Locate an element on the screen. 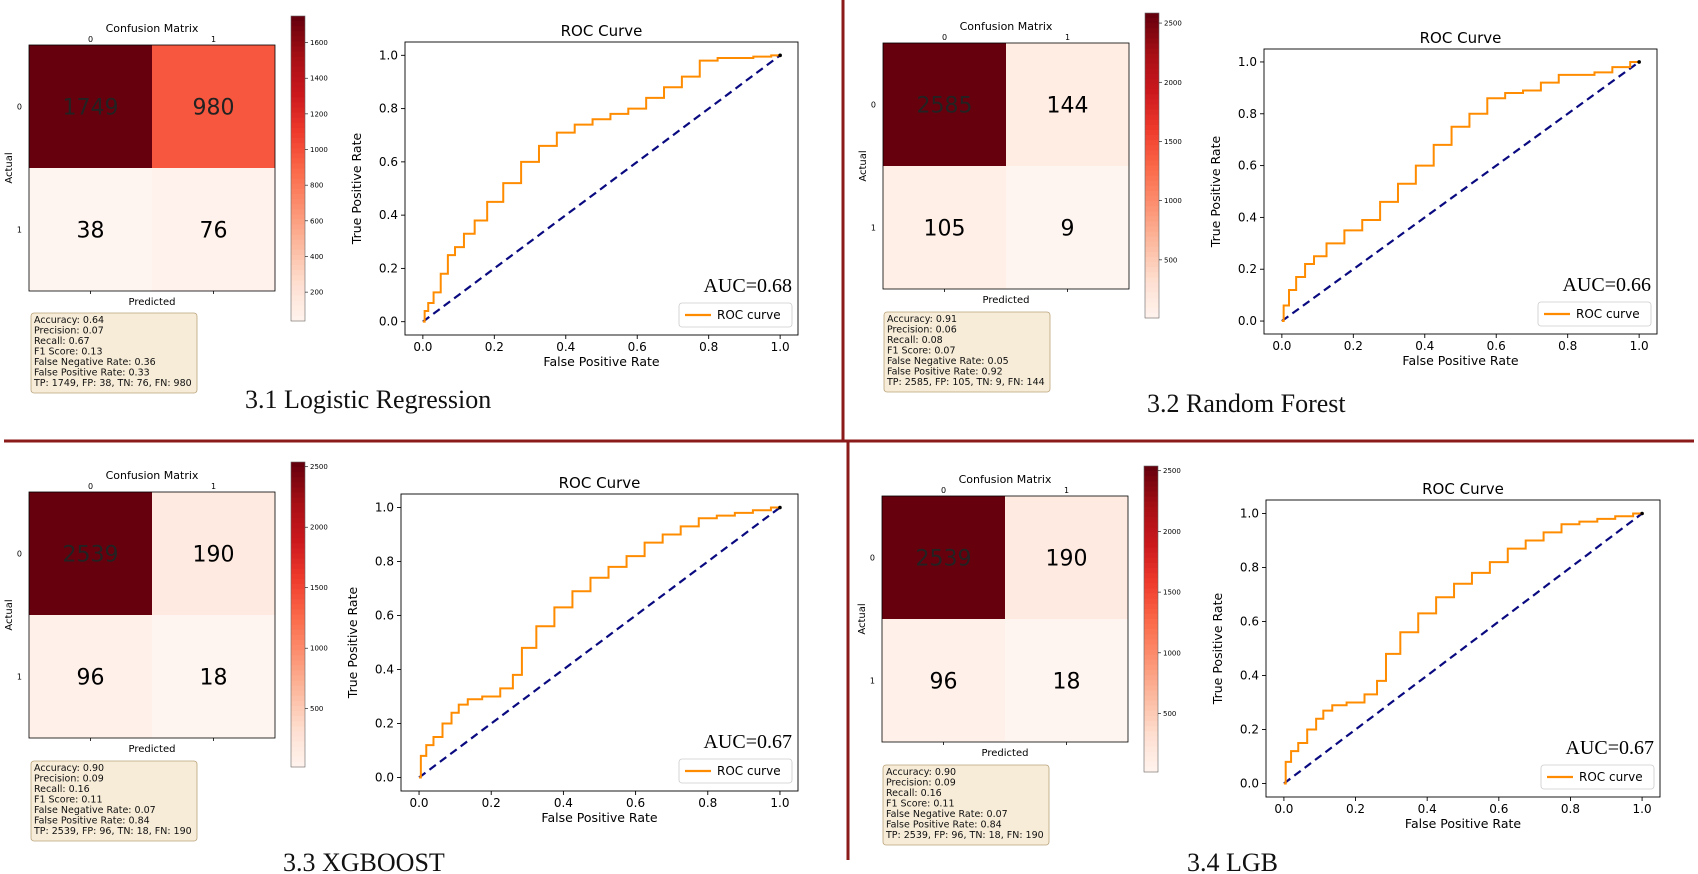 Image resolution: width=1698 pixels, height=874 pixels. roc-y-tick-label: 0.0 is located at coordinates (1249, 784).